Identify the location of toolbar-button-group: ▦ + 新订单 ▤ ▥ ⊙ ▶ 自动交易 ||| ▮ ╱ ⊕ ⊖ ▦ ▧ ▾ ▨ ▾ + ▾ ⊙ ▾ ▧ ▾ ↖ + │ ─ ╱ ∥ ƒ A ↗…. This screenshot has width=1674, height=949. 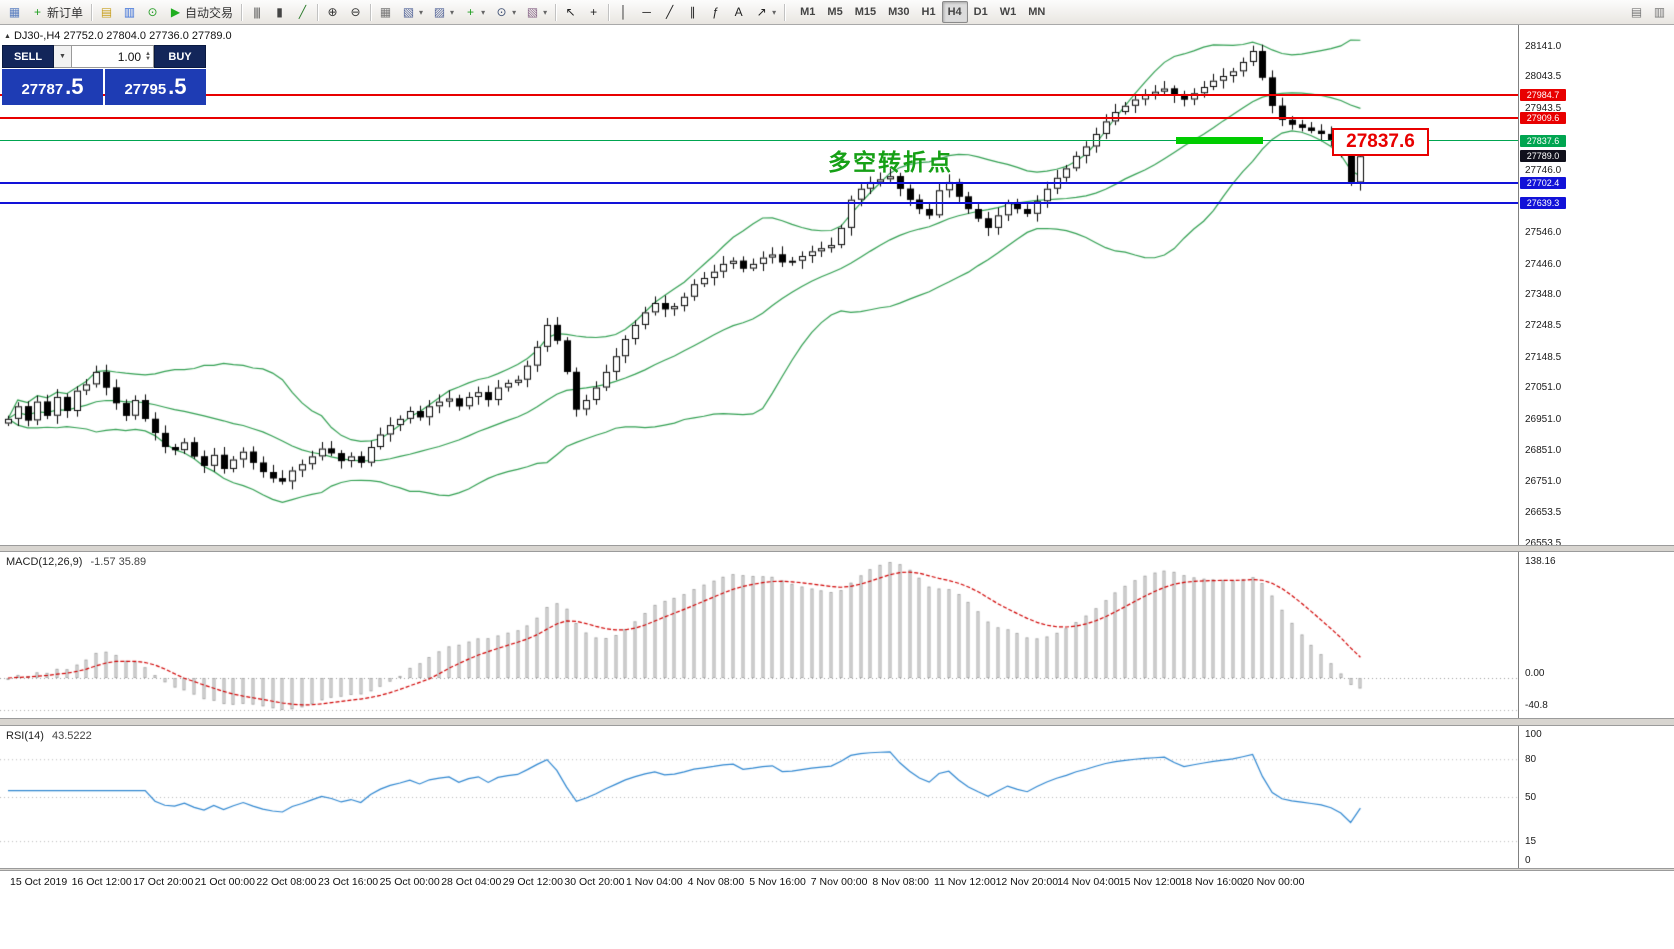
(395, 12).